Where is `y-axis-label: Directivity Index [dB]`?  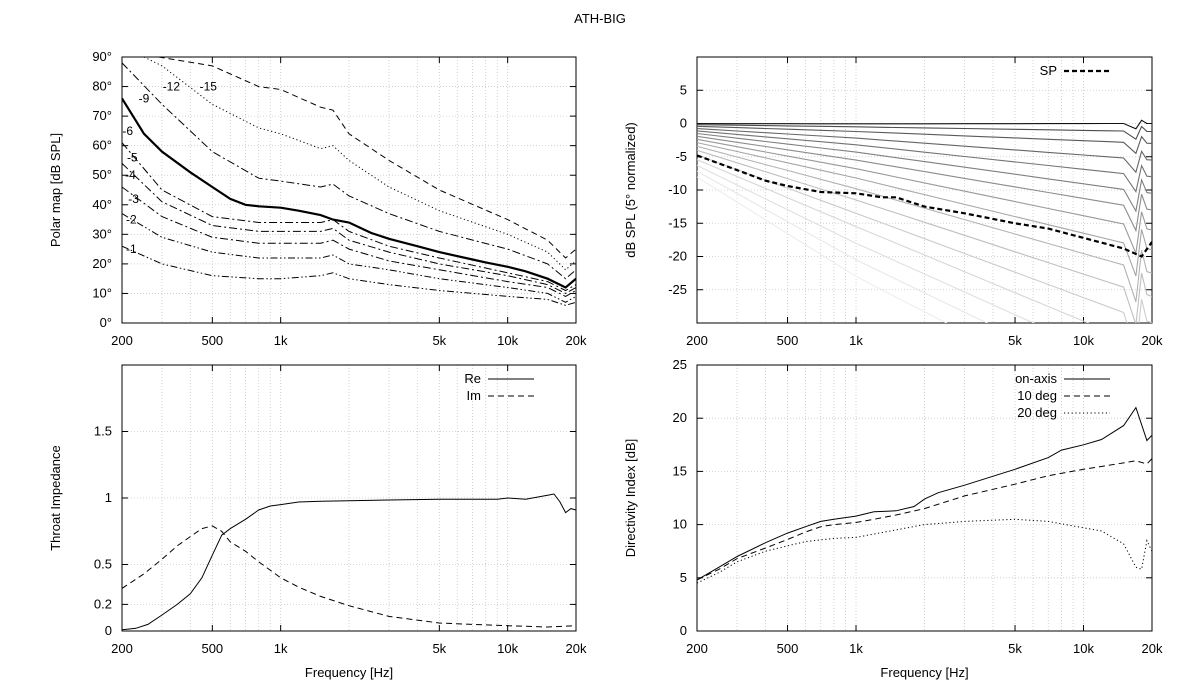 y-axis-label: Directivity Index [dB] is located at coordinates (630, 498).